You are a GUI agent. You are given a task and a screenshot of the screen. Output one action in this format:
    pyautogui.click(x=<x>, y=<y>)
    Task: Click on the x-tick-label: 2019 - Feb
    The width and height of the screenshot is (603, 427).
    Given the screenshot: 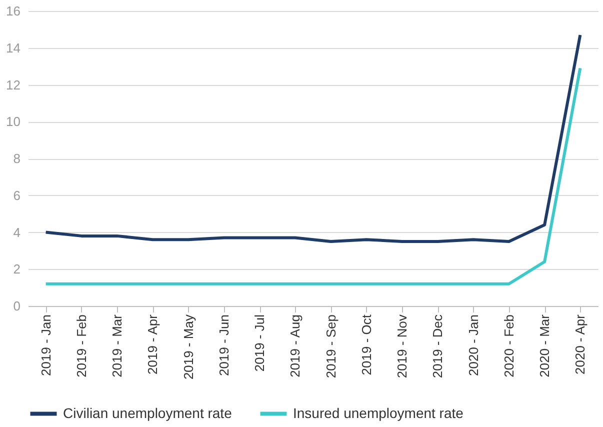 What is the action you would take?
    pyautogui.click(x=81, y=346)
    